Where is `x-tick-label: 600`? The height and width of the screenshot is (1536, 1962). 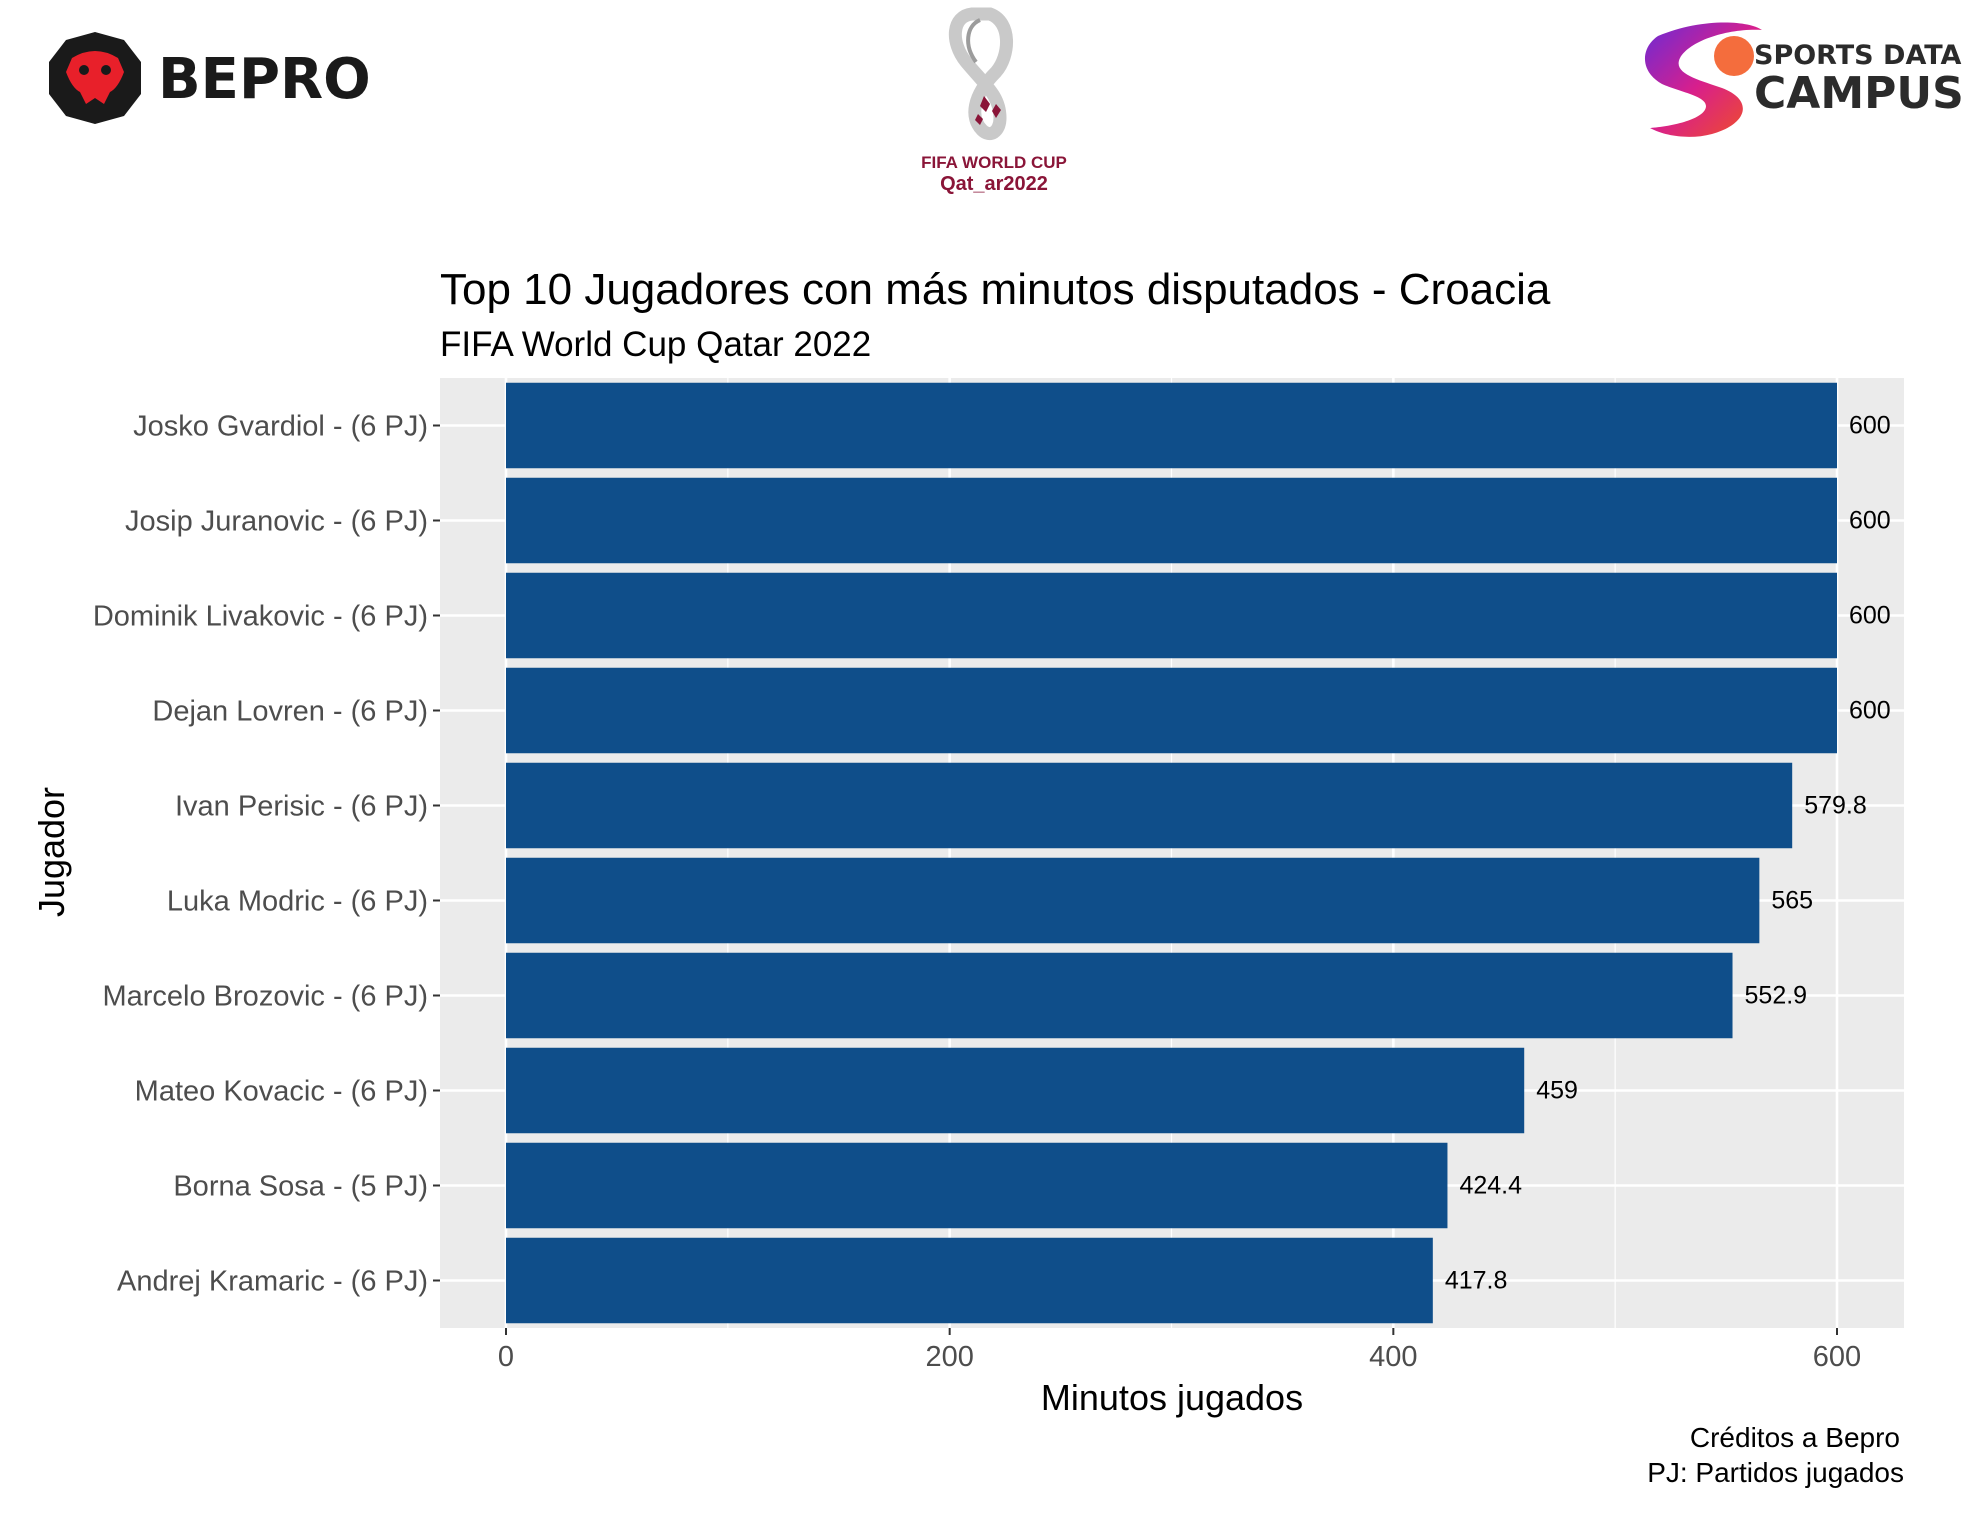 x-tick-label: 600 is located at coordinates (1837, 1357).